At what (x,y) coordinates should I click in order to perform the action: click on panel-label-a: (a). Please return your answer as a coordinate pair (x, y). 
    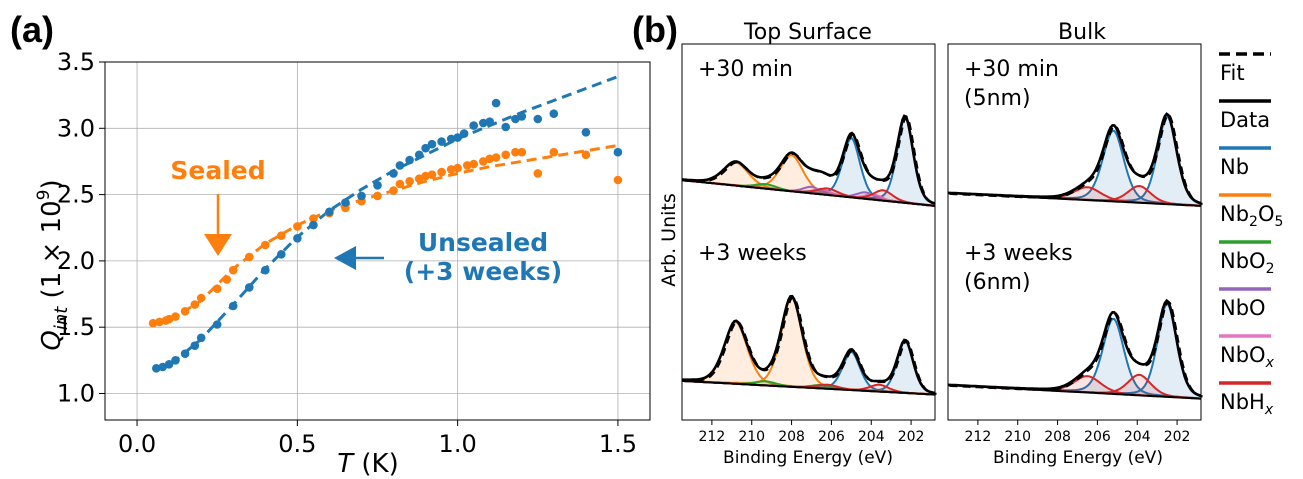
    Looking at the image, I should click on (32, 29).